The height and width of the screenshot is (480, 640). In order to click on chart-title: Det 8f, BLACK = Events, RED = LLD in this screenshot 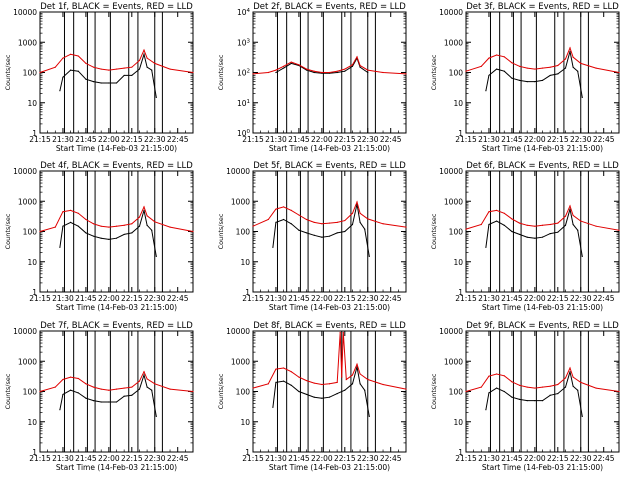, I will do `click(329, 326)`.